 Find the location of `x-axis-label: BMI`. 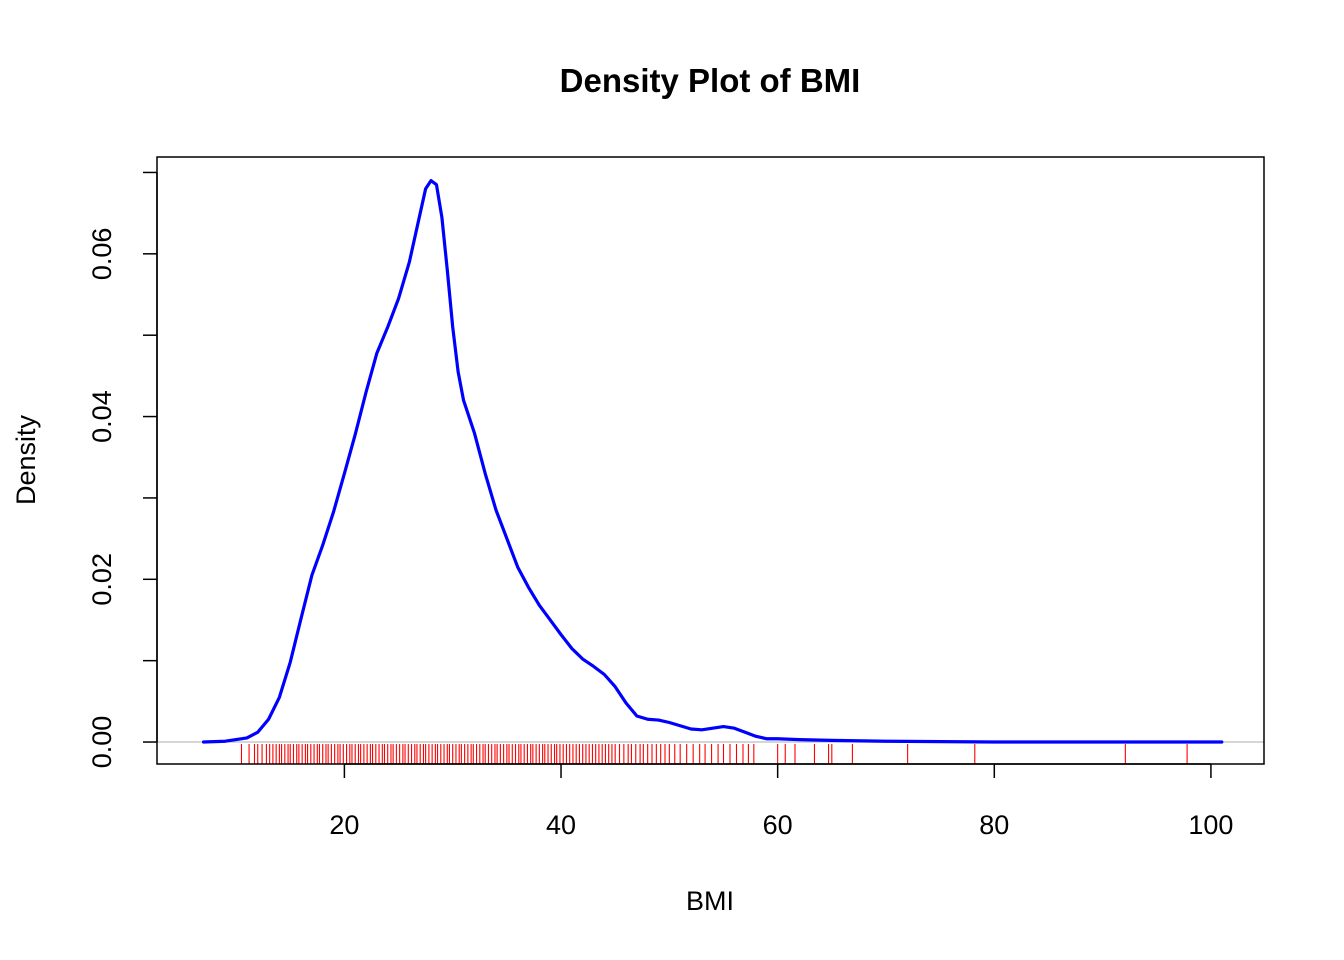

x-axis-label: BMI is located at coordinates (710, 901).